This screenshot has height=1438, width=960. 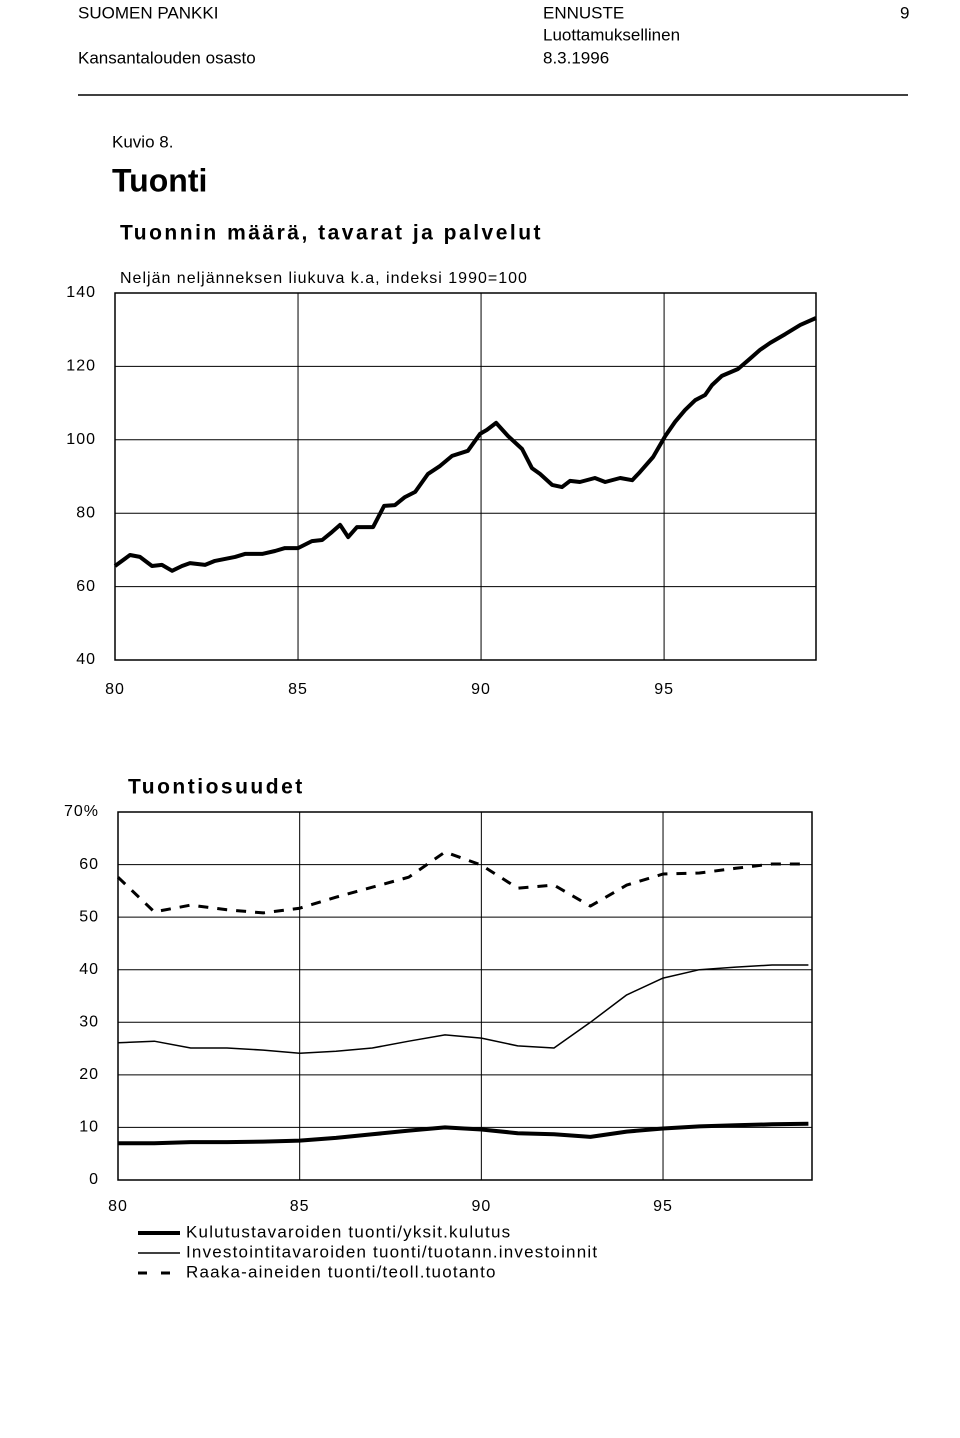 I want to click on y-tick-label: 0, so click(x=94, y=1179).